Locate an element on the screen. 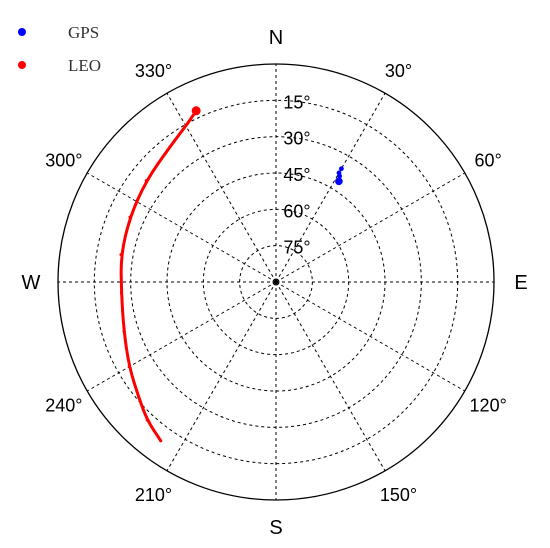 This screenshot has width=550, height=548. elevation-labels: 15° 30° 45° 60° 75° is located at coordinates (296, 174).